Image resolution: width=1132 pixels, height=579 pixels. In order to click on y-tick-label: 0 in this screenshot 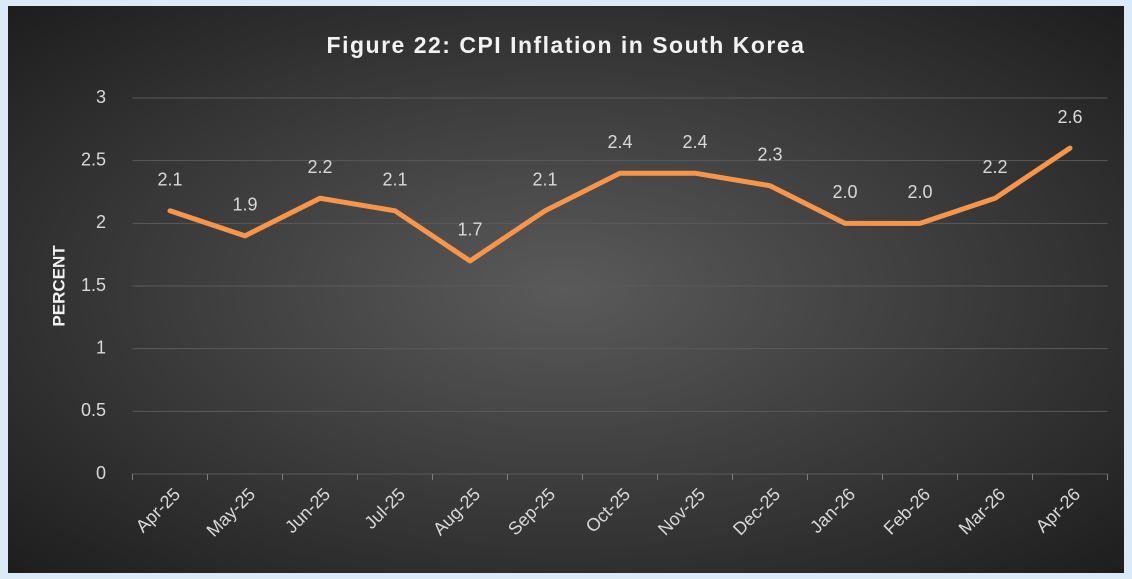, I will do `click(101, 473)`.